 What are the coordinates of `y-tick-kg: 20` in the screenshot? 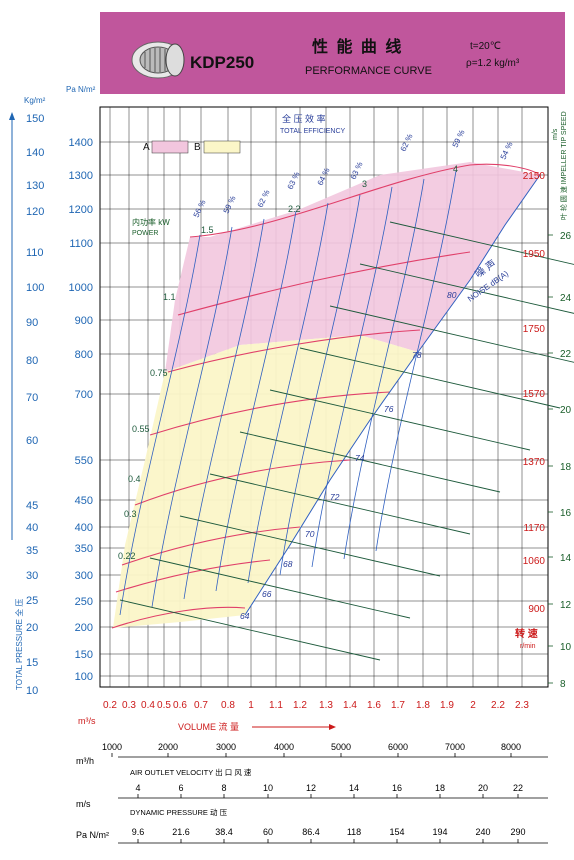 It's located at (32, 628).